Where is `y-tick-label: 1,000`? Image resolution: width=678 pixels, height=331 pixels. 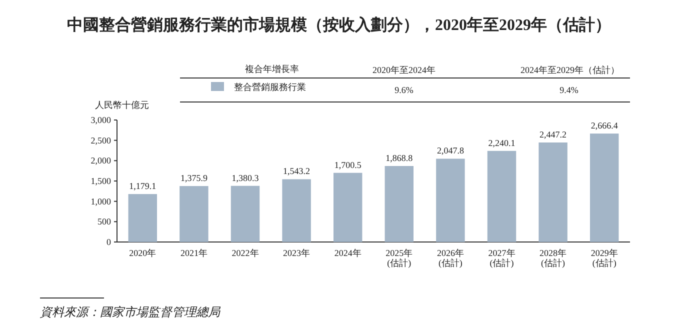
y-tick-label: 1,000 is located at coordinates (101, 201).